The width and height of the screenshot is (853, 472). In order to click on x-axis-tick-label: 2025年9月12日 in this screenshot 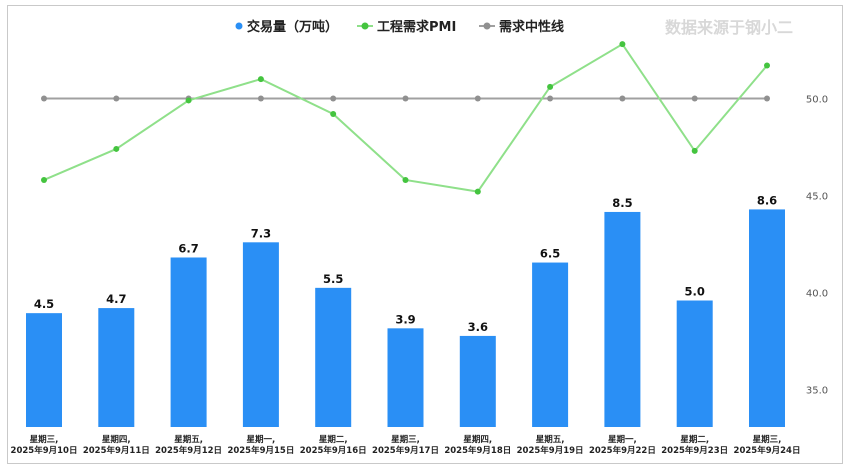, I will do `click(188, 450)`.